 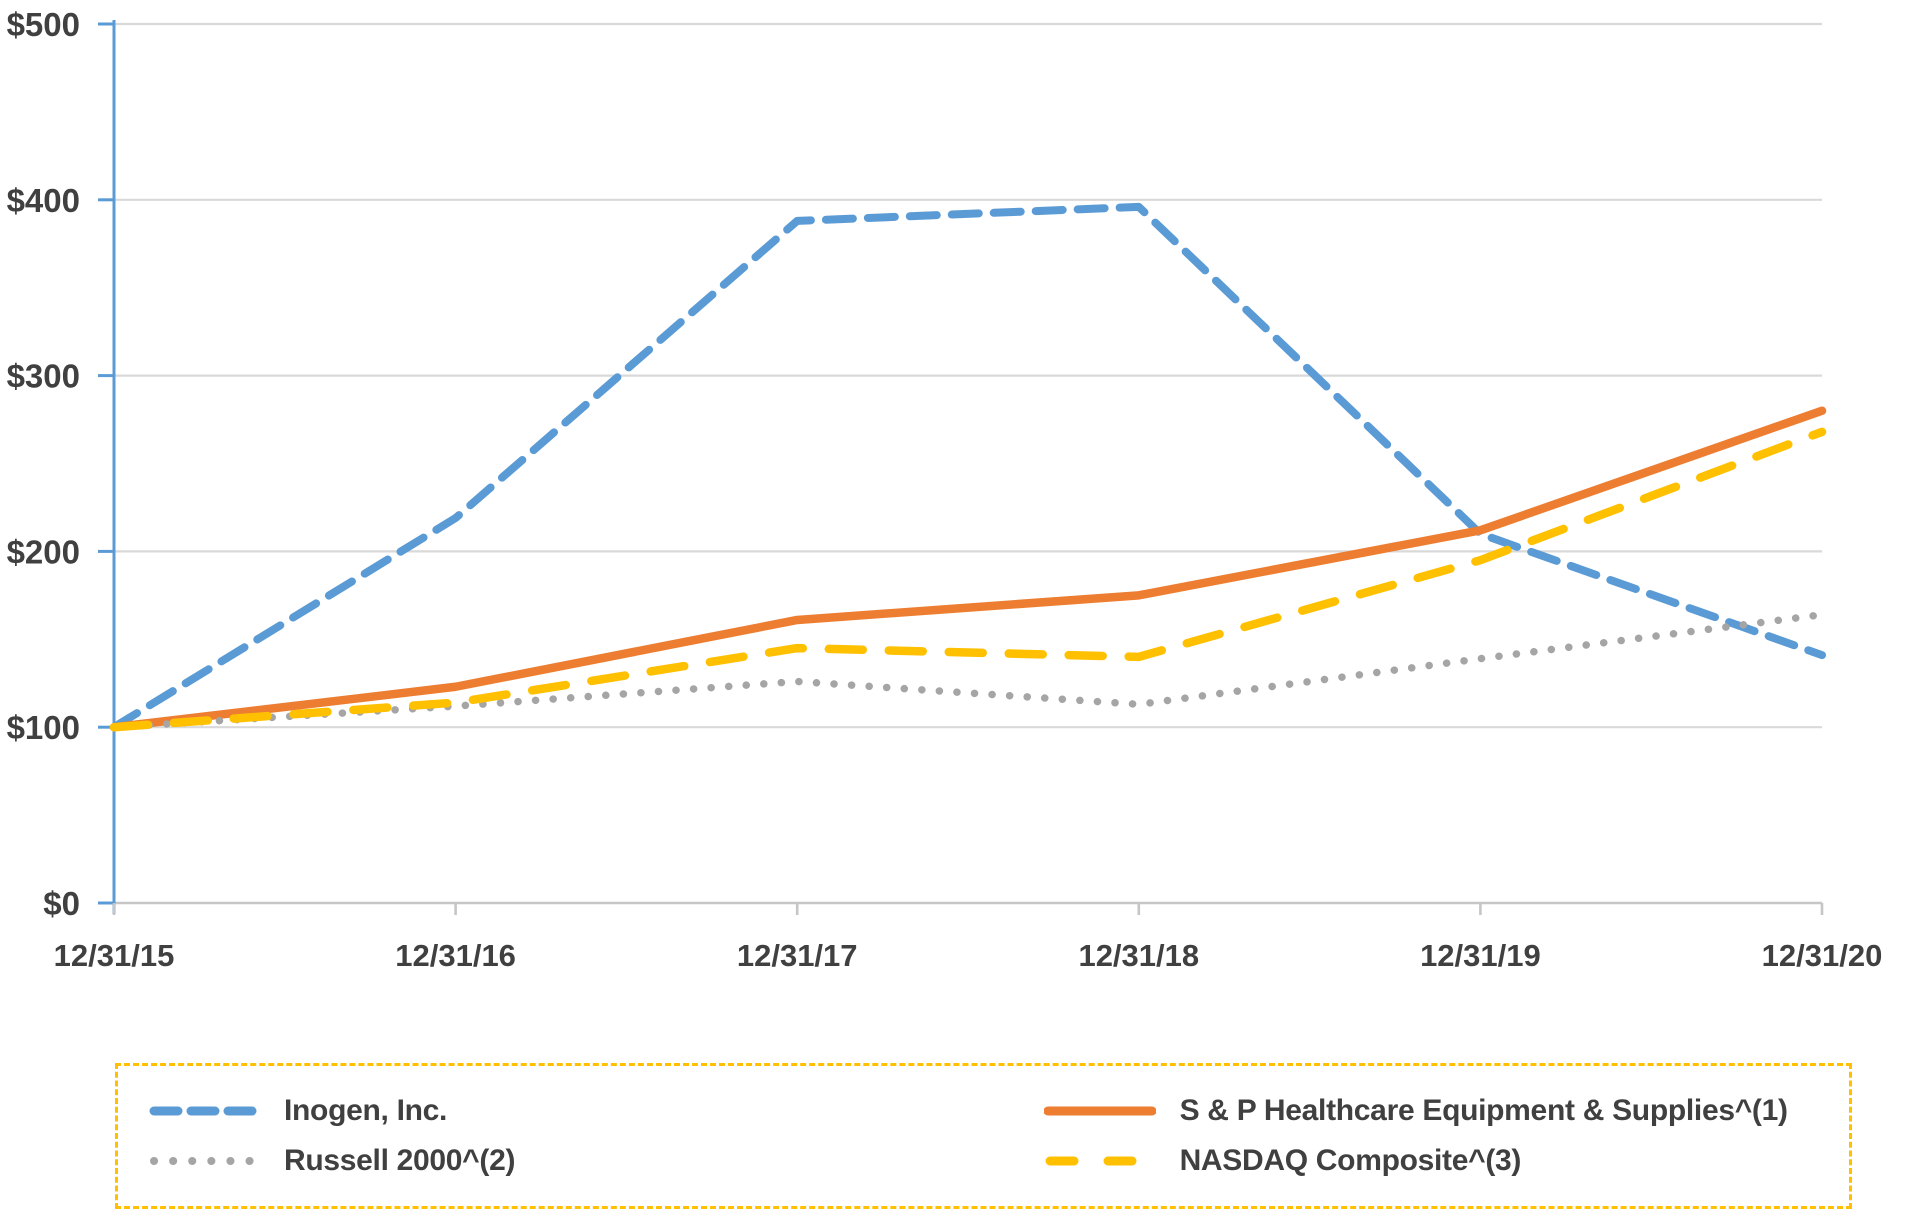 What do you see at coordinates (1350, 1160) in the screenshot?
I see `legend-label-nasdaq-composite: NASDAQ Composite^(3)` at bounding box center [1350, 1160].